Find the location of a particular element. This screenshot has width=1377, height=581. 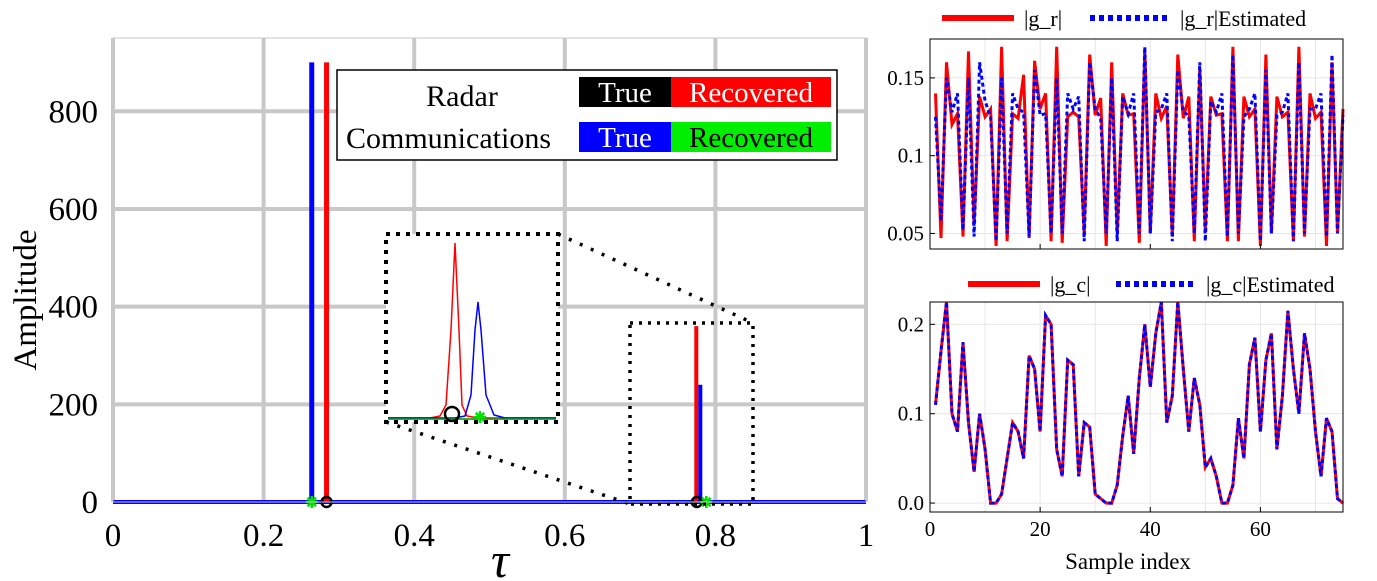

zoom-region-box is located at coordinates (691, 413).